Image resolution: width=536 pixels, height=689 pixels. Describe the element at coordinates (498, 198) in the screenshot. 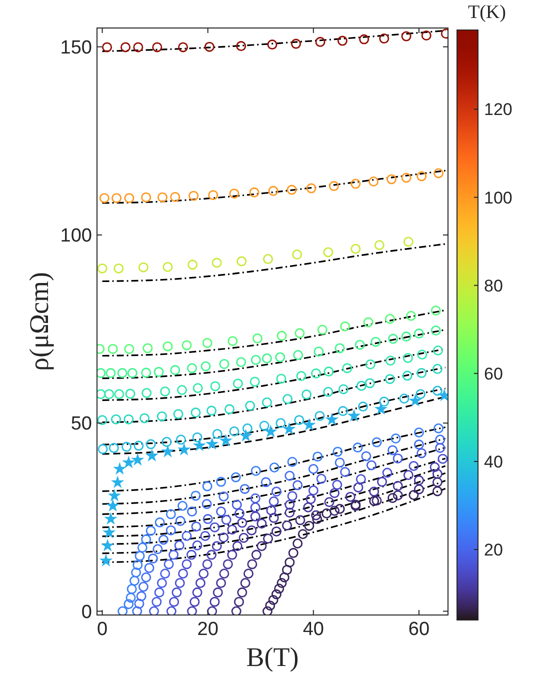

I see `color-bar-label: 100` at that location.